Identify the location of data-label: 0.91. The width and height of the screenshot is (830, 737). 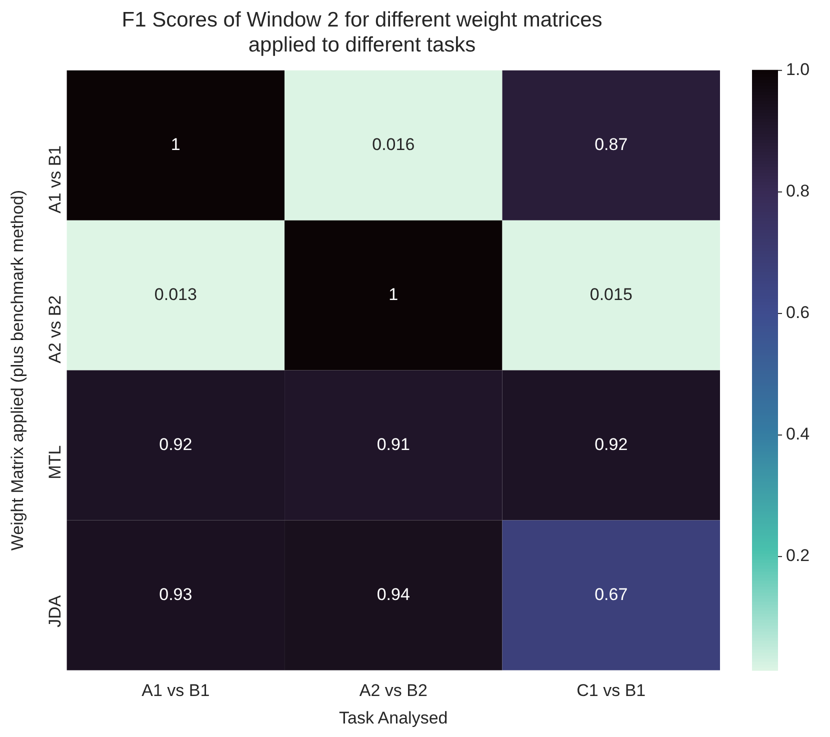
(393, 444).